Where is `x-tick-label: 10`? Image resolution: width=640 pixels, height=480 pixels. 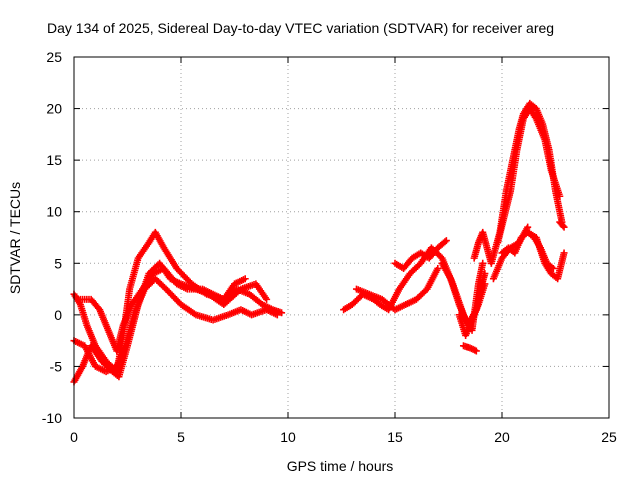
x-tick-label: 10 is located at coordinates (288, 437).